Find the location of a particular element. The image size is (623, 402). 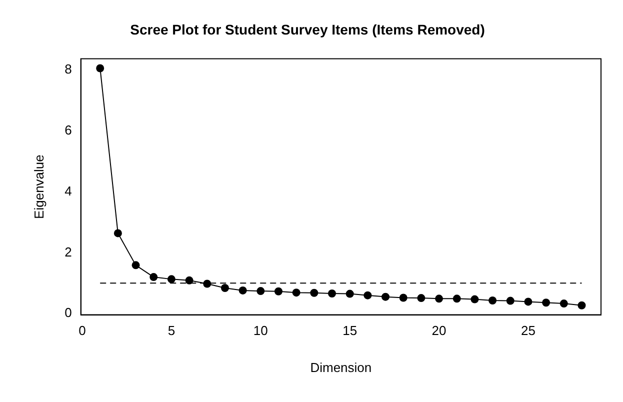

x-tick-label: 15 is located at coordinates (350, 330).